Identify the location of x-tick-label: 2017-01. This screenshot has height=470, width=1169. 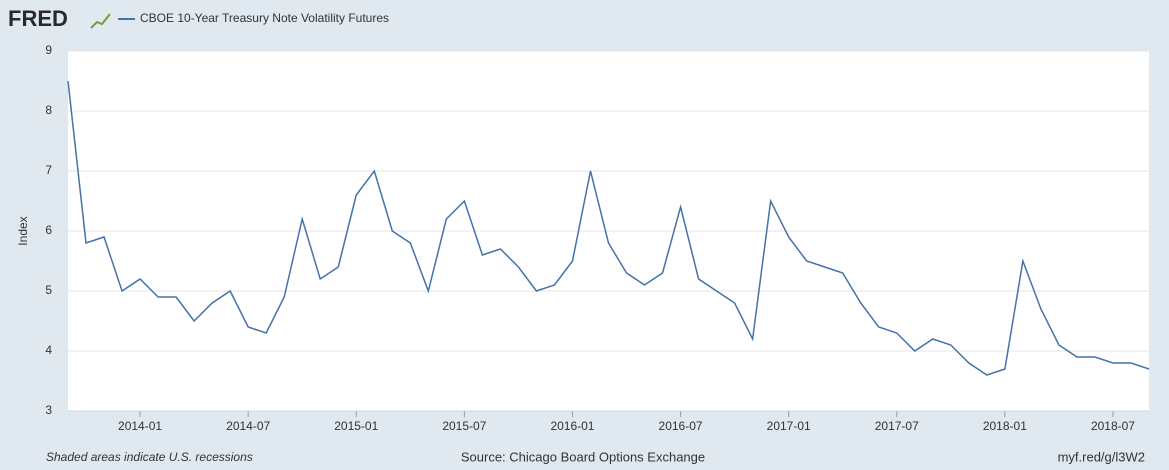
(789, 426).